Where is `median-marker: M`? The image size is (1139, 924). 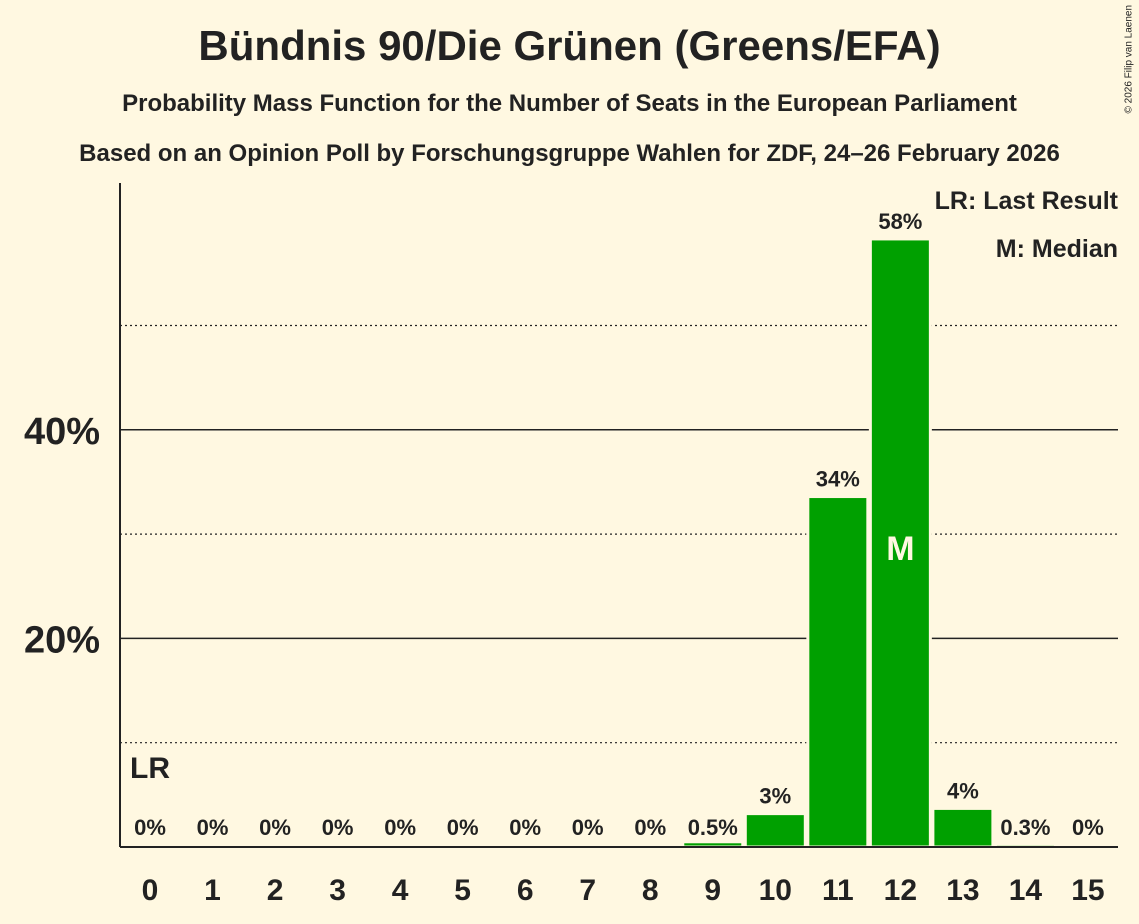 median-marker: M is located at coordinates (900, 549).